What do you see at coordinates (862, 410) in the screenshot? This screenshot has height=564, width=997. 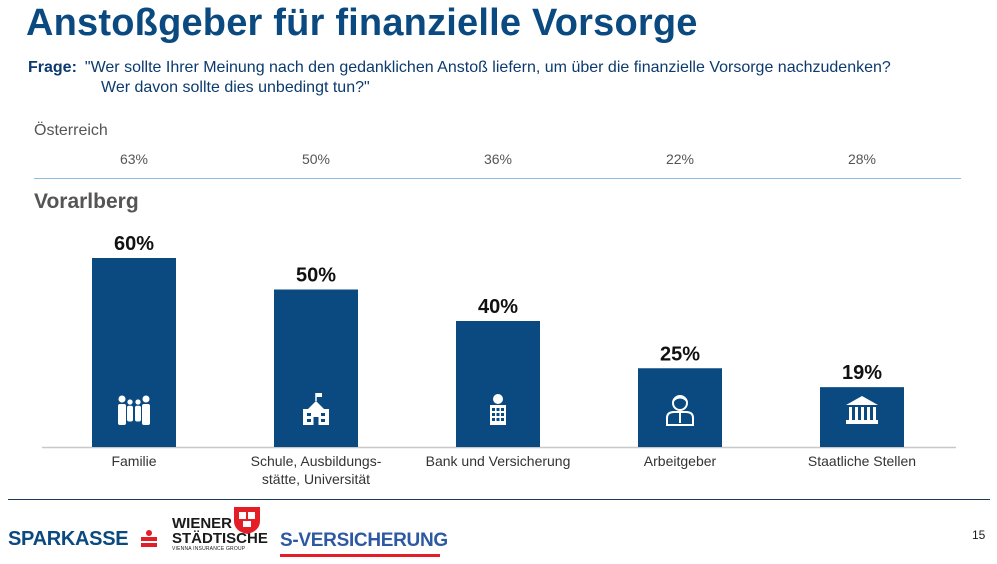 I see `government-building-icon` at bounding box center [862, 410].